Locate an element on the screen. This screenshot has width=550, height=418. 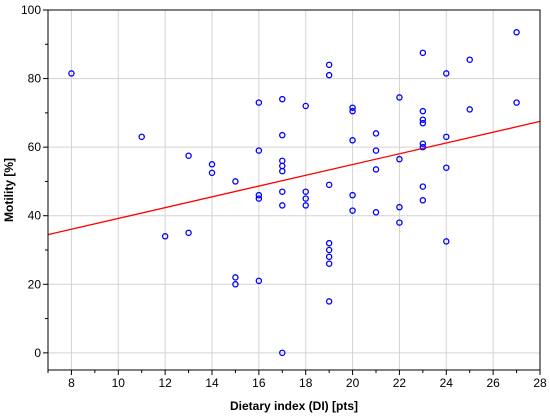
x-tick-label: 16 is located at coordinates (259, 383).